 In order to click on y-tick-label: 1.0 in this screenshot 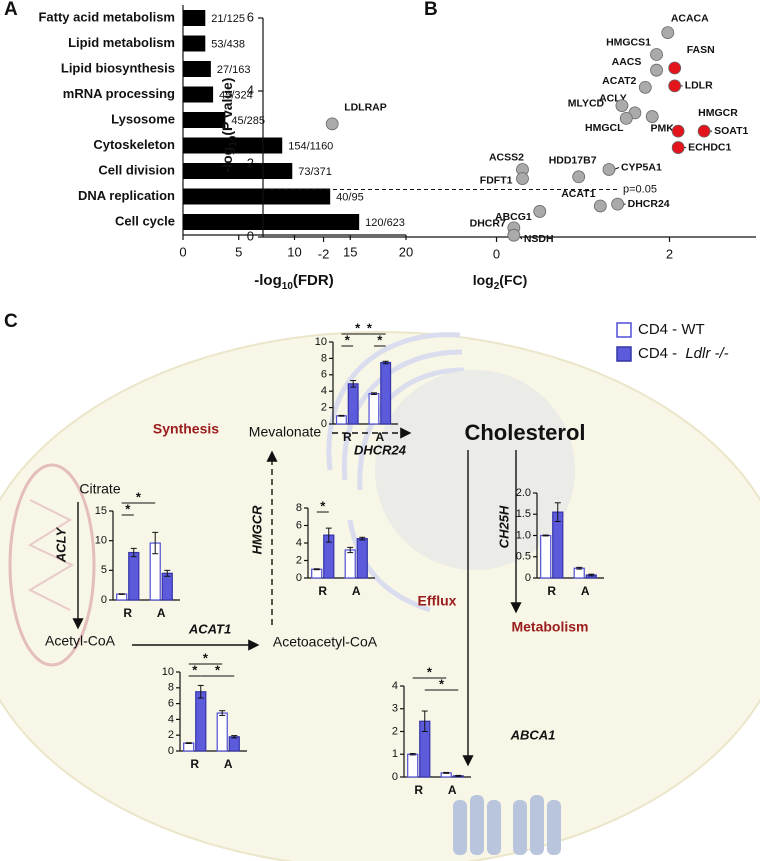, I will do `click(523, 535)`.